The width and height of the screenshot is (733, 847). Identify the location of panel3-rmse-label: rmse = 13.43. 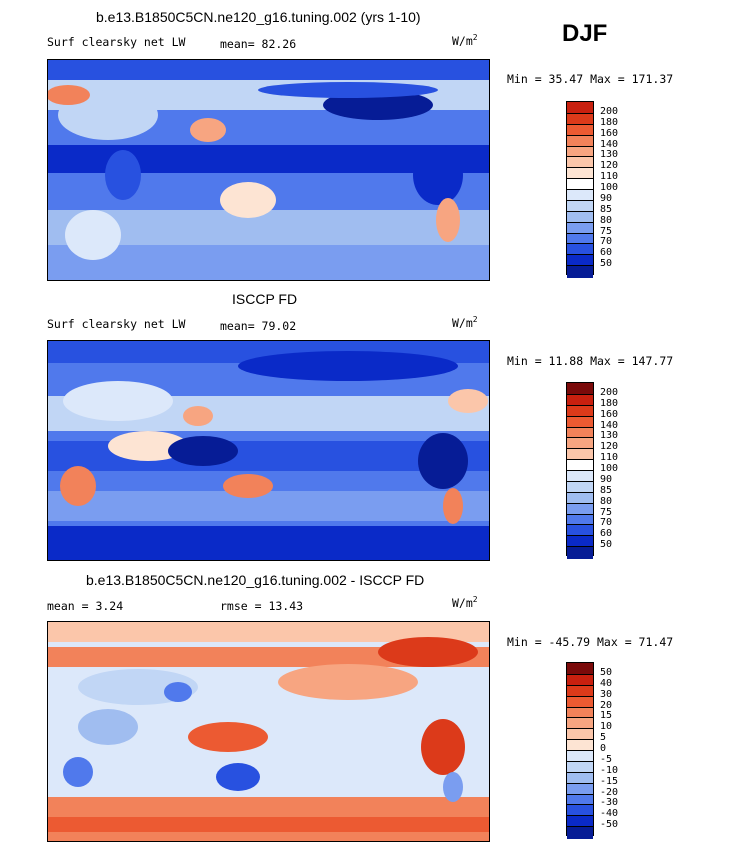
(262, 606).